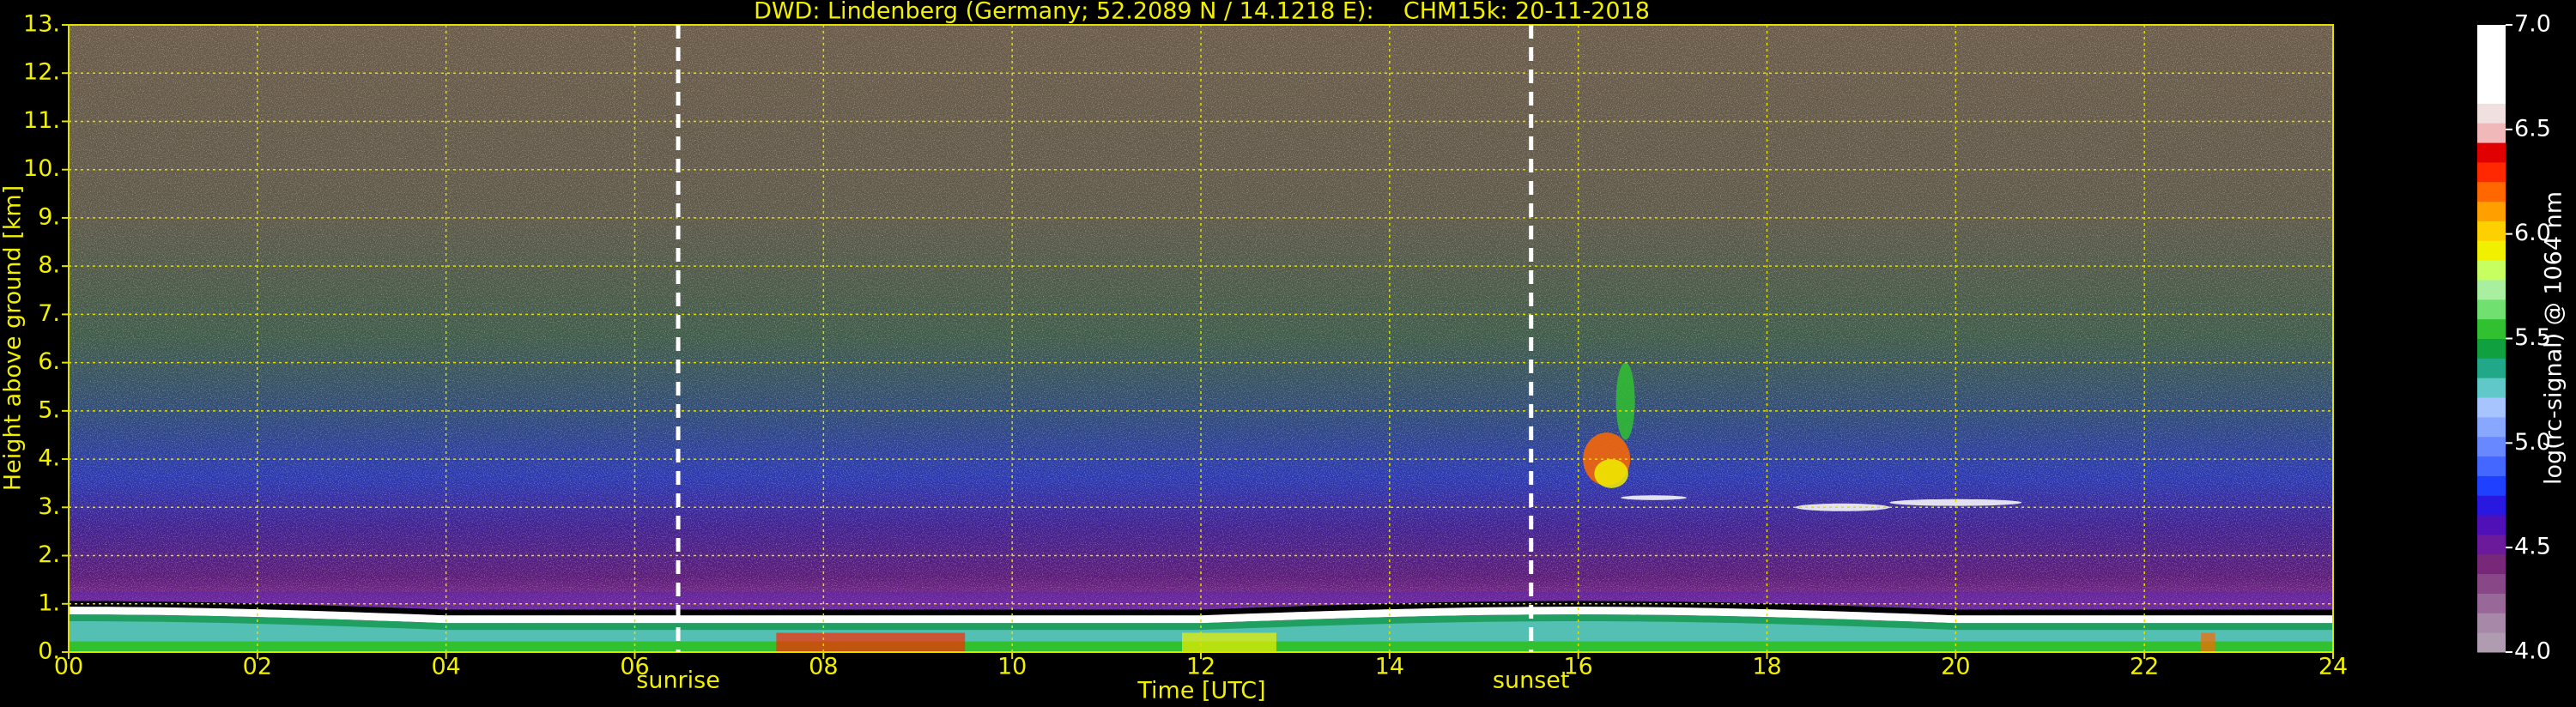 The height and width of the screenshot is (707, 2576). What do you see at coordinates (2532, 233) in the screenshot?
I see `colorbar-tick-label: 6.0` at bounding box center [2532, 233].